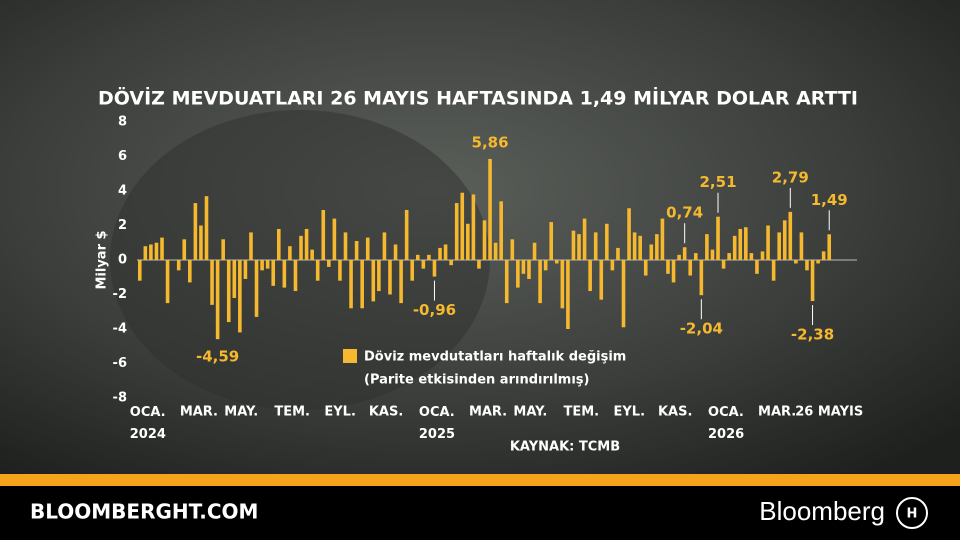 The image size is (960, 540). I want to click on brand-logo-mark: H, so click(912, 514).